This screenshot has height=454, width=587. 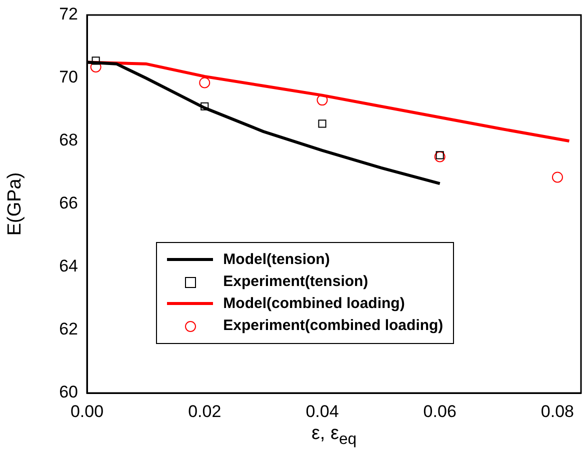 What do you see at coordinates (557, 411) in the screenshot?
I see `x-tick-label: 0.08` at bounding box center [557, 411].